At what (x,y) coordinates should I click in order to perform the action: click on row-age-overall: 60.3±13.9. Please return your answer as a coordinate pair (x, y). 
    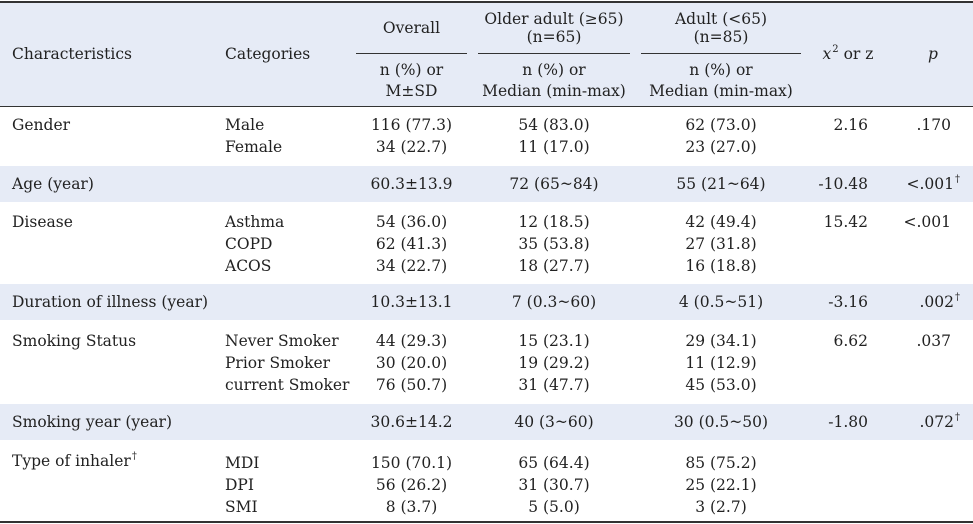
    Looking at the image, I should click on (411, 184).